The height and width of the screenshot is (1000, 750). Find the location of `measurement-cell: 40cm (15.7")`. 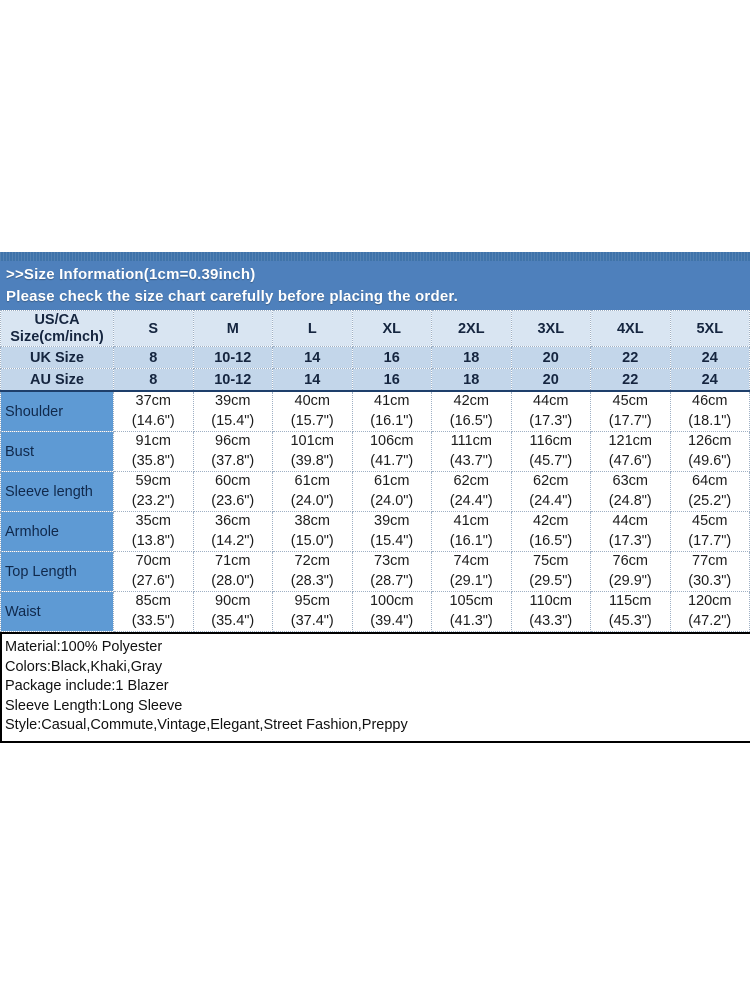

measurement-cell: 40cm (15.7") is located at coordinates (312, 411).